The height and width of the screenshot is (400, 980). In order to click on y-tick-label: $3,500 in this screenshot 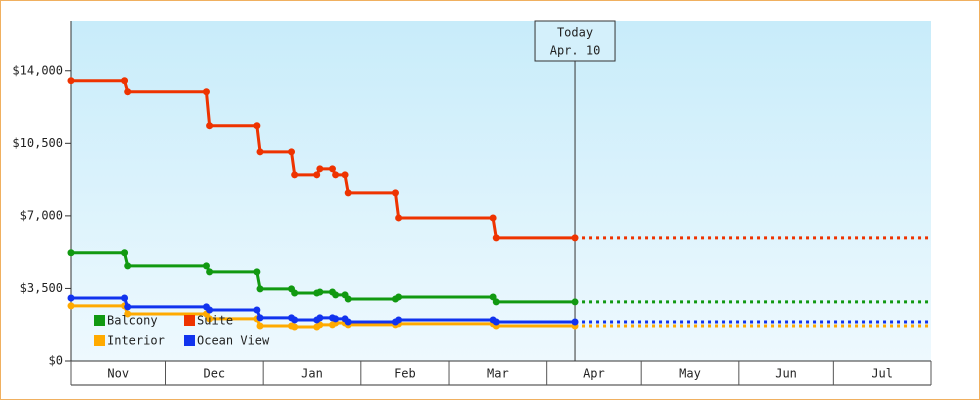, I will do `click(41, 288)`.